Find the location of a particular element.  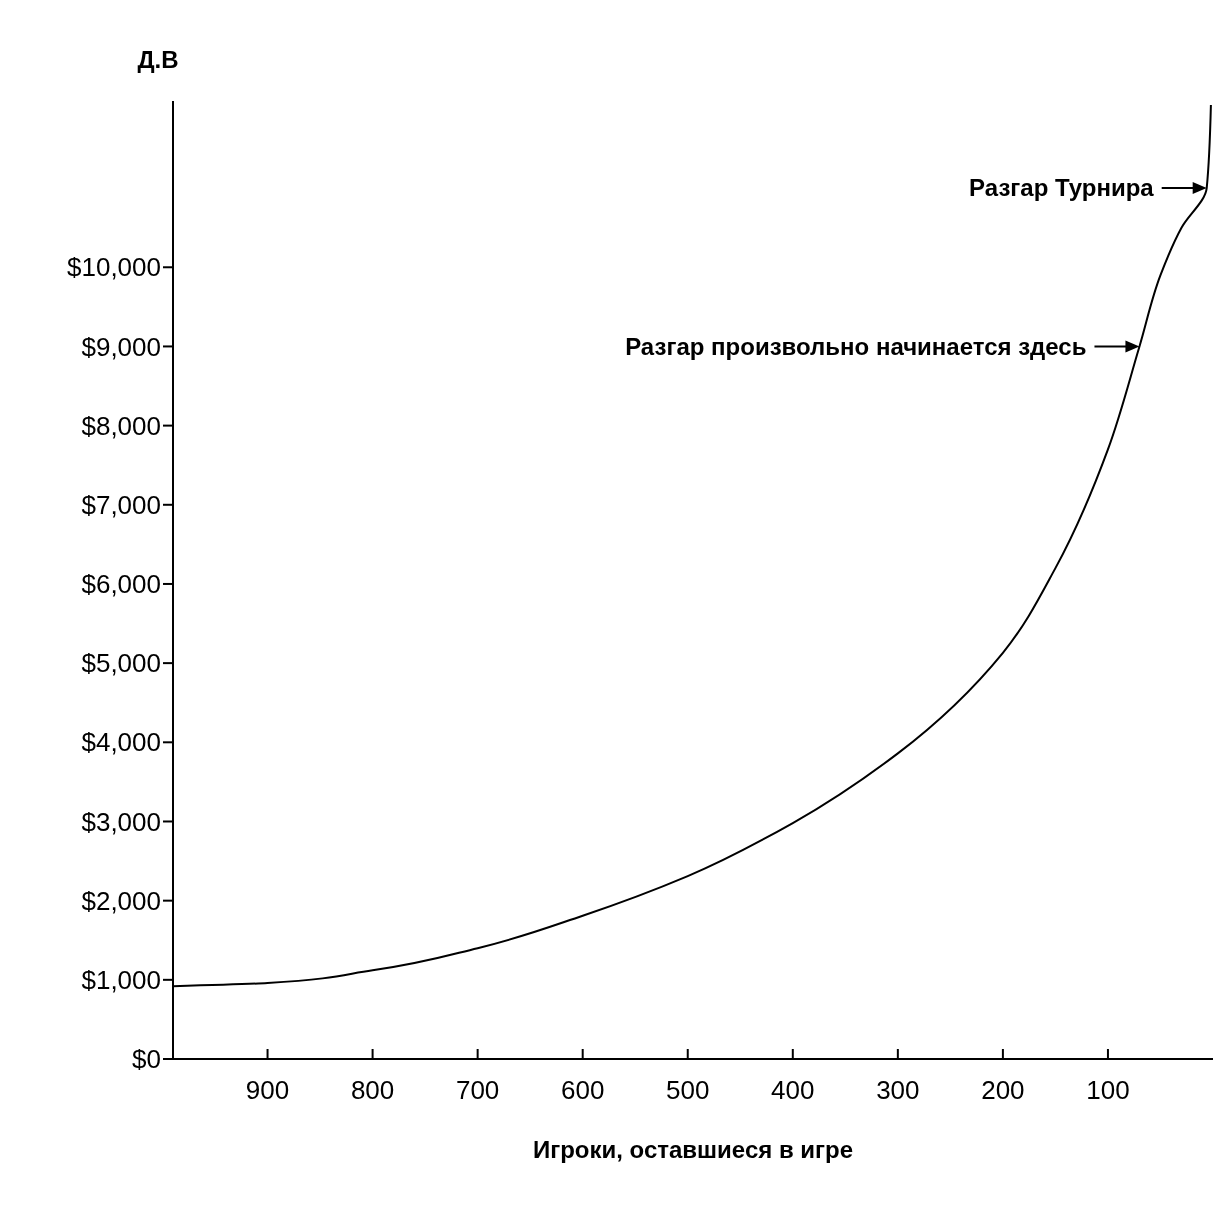

x-tick-label: 600 is located at coordinates (583, 1090).